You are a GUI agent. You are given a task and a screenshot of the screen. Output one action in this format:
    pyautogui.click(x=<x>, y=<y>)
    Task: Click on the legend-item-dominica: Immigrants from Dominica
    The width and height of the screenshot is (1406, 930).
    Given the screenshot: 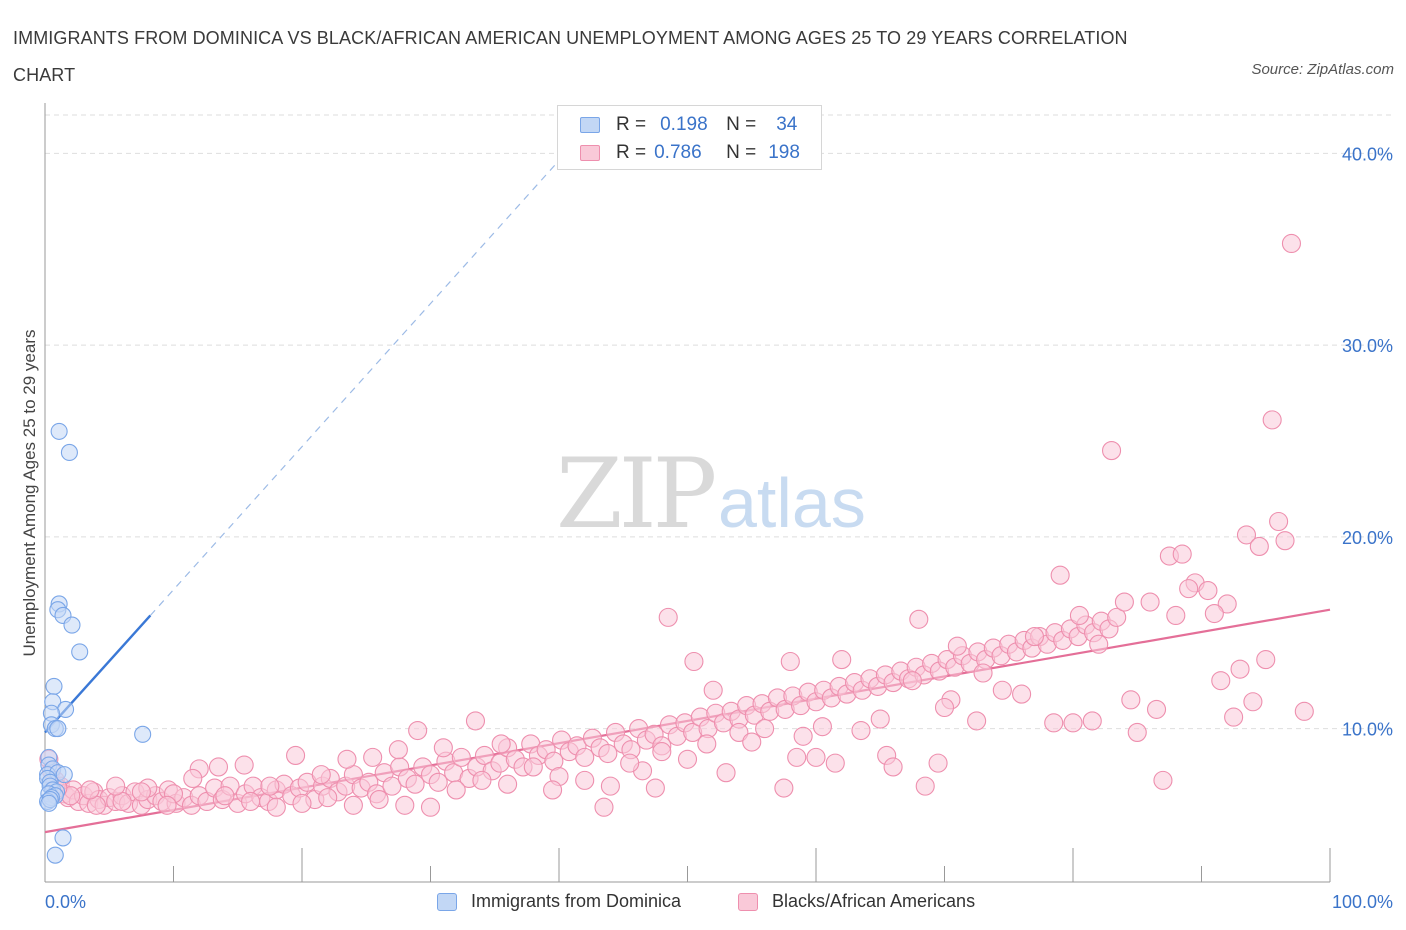 What is the action you would take?
    pyautogui.click(x=559, y=901)
    